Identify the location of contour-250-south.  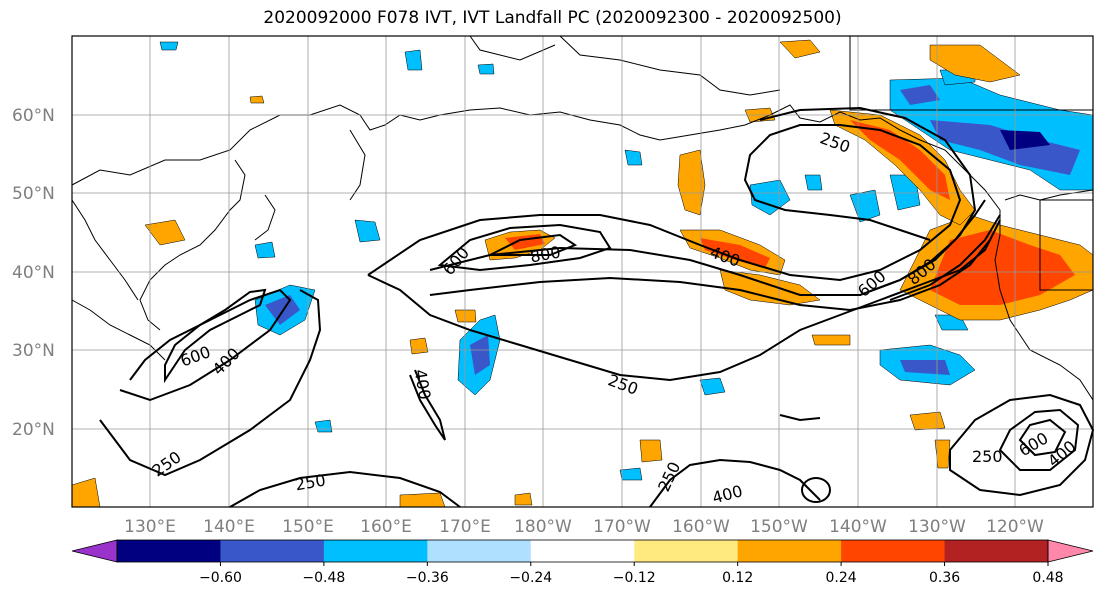
(345, 489).